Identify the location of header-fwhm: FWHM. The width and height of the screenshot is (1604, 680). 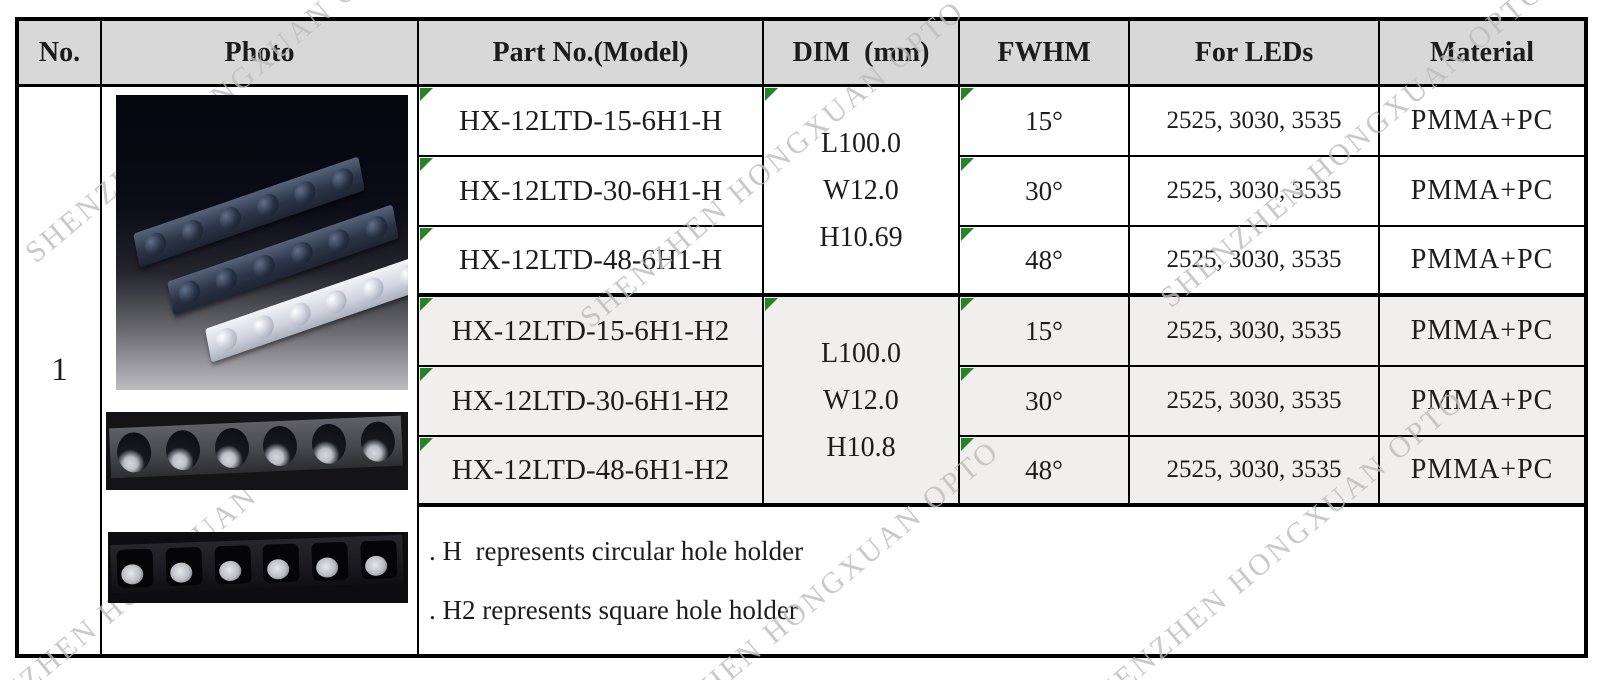
(1045, 54).